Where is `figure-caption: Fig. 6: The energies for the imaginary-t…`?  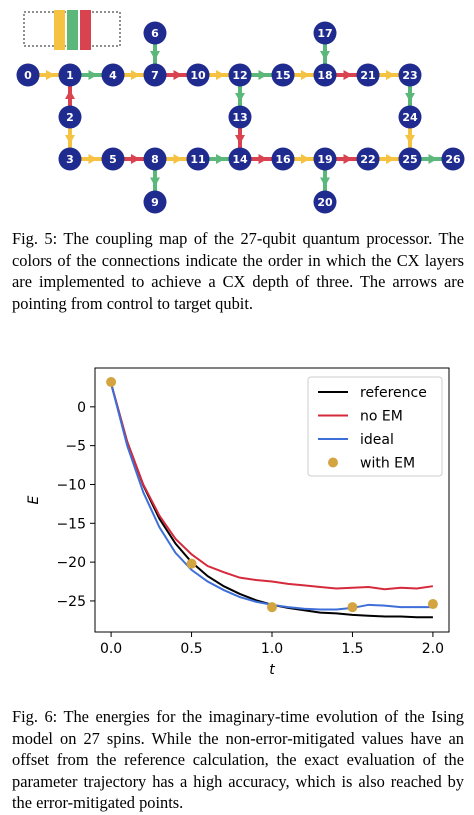 figure-caption: Fig. 6: The energies for the imaginary-t… is located at coordinates (238, 759).